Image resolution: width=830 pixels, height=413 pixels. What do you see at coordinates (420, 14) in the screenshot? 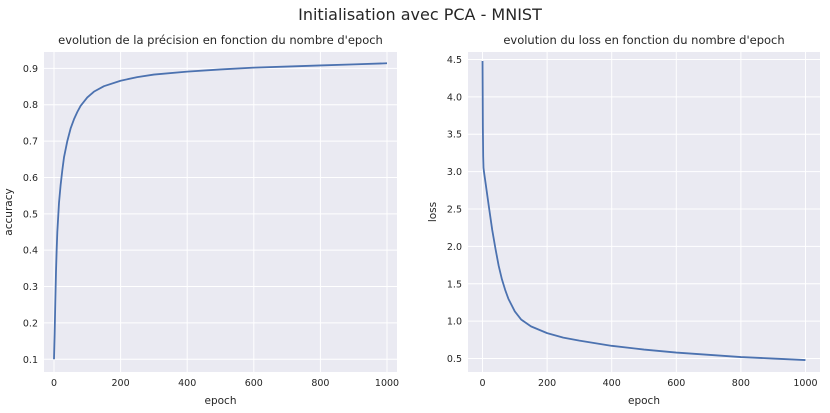
I see `figure-title: Initialisation avec PCA - MNIST` at bounding box center [420, 14].